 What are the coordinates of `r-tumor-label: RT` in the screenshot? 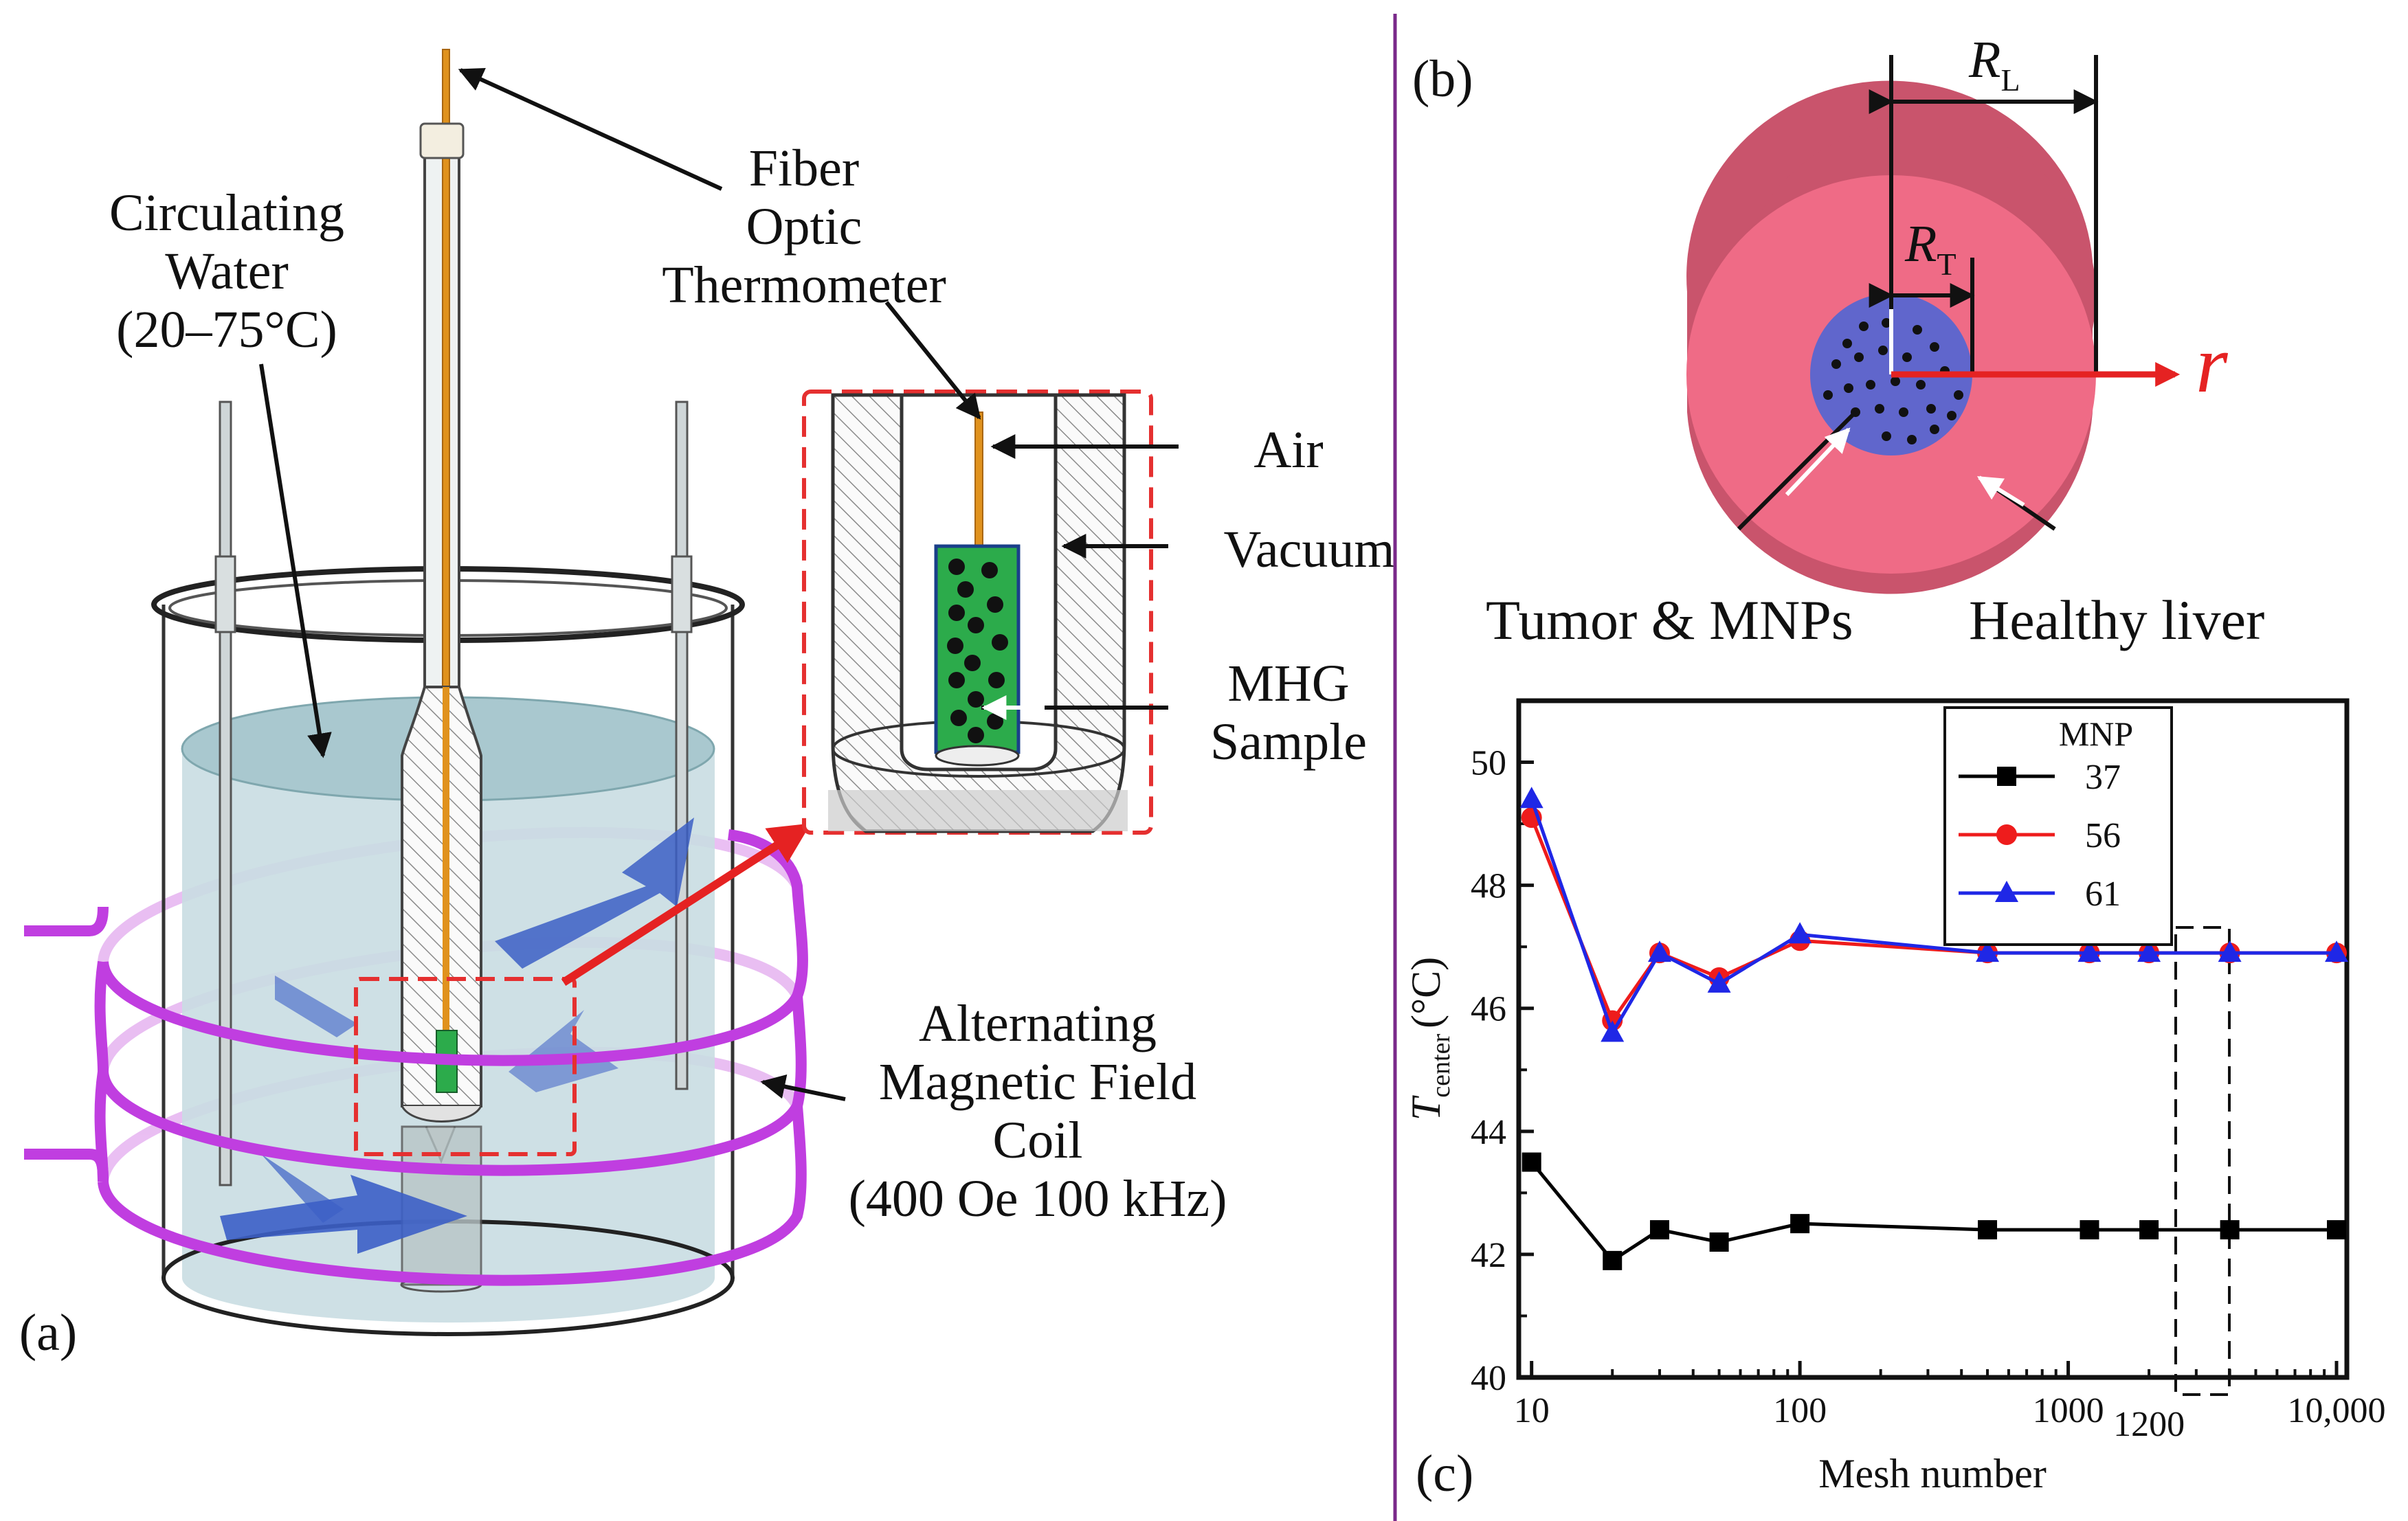 It's located at (1930, 248).